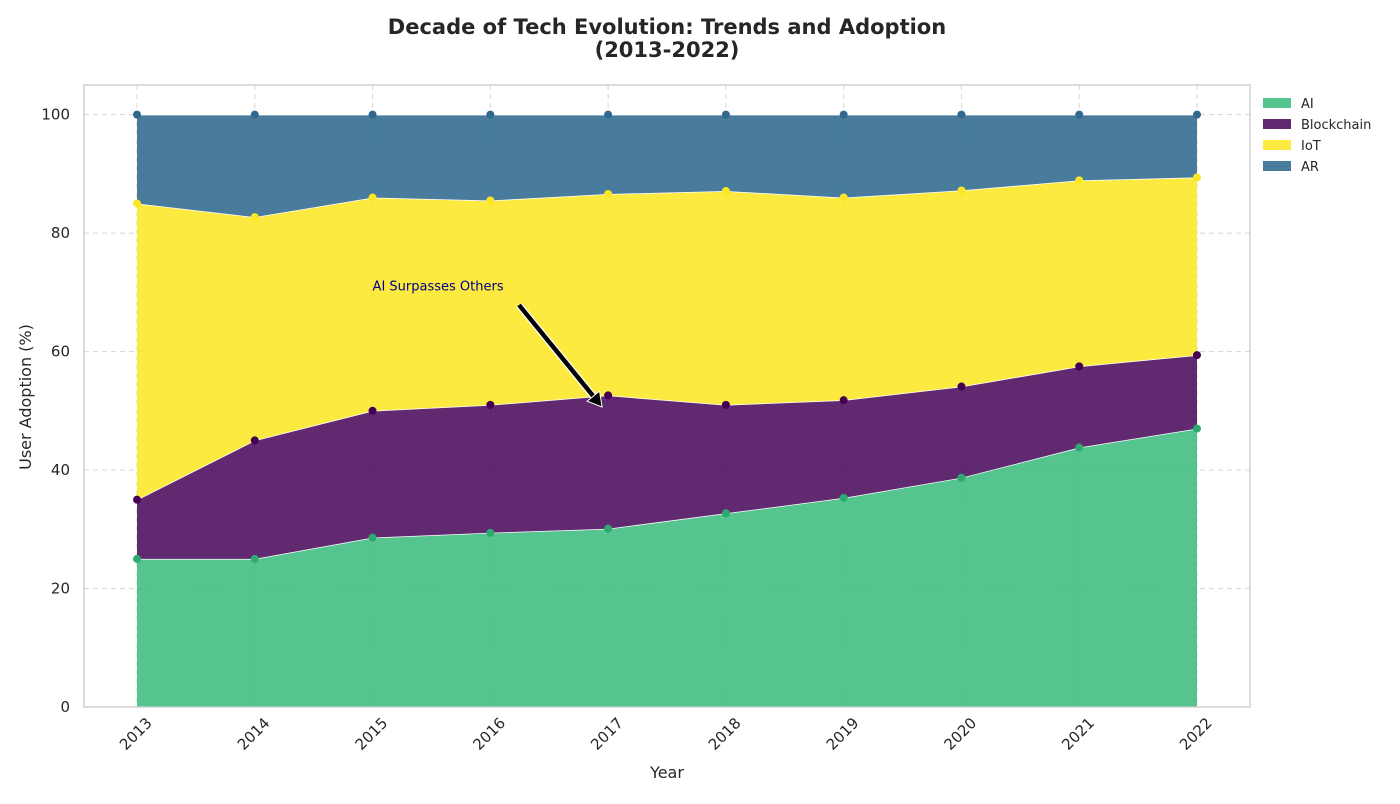 The height and width of the screenshot is (804, 1400). I want to click on marker-ar-2017, so click(608, 114).